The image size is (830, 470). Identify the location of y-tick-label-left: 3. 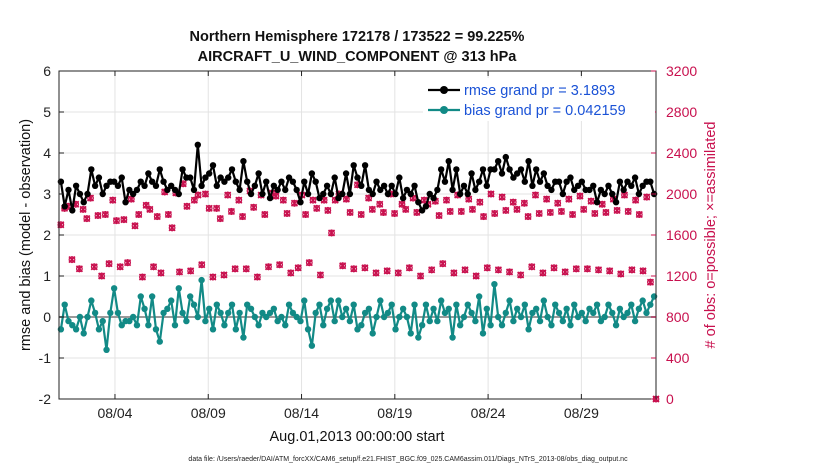
(47, 194).